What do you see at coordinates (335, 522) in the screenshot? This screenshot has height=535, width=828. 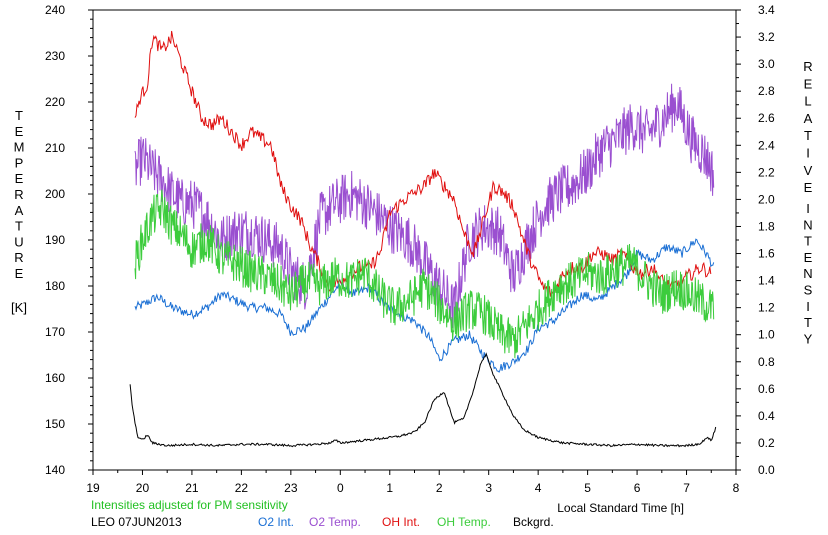 I see `legend-o2-temp: O2 Temp.` at bounding box center [335, 522].